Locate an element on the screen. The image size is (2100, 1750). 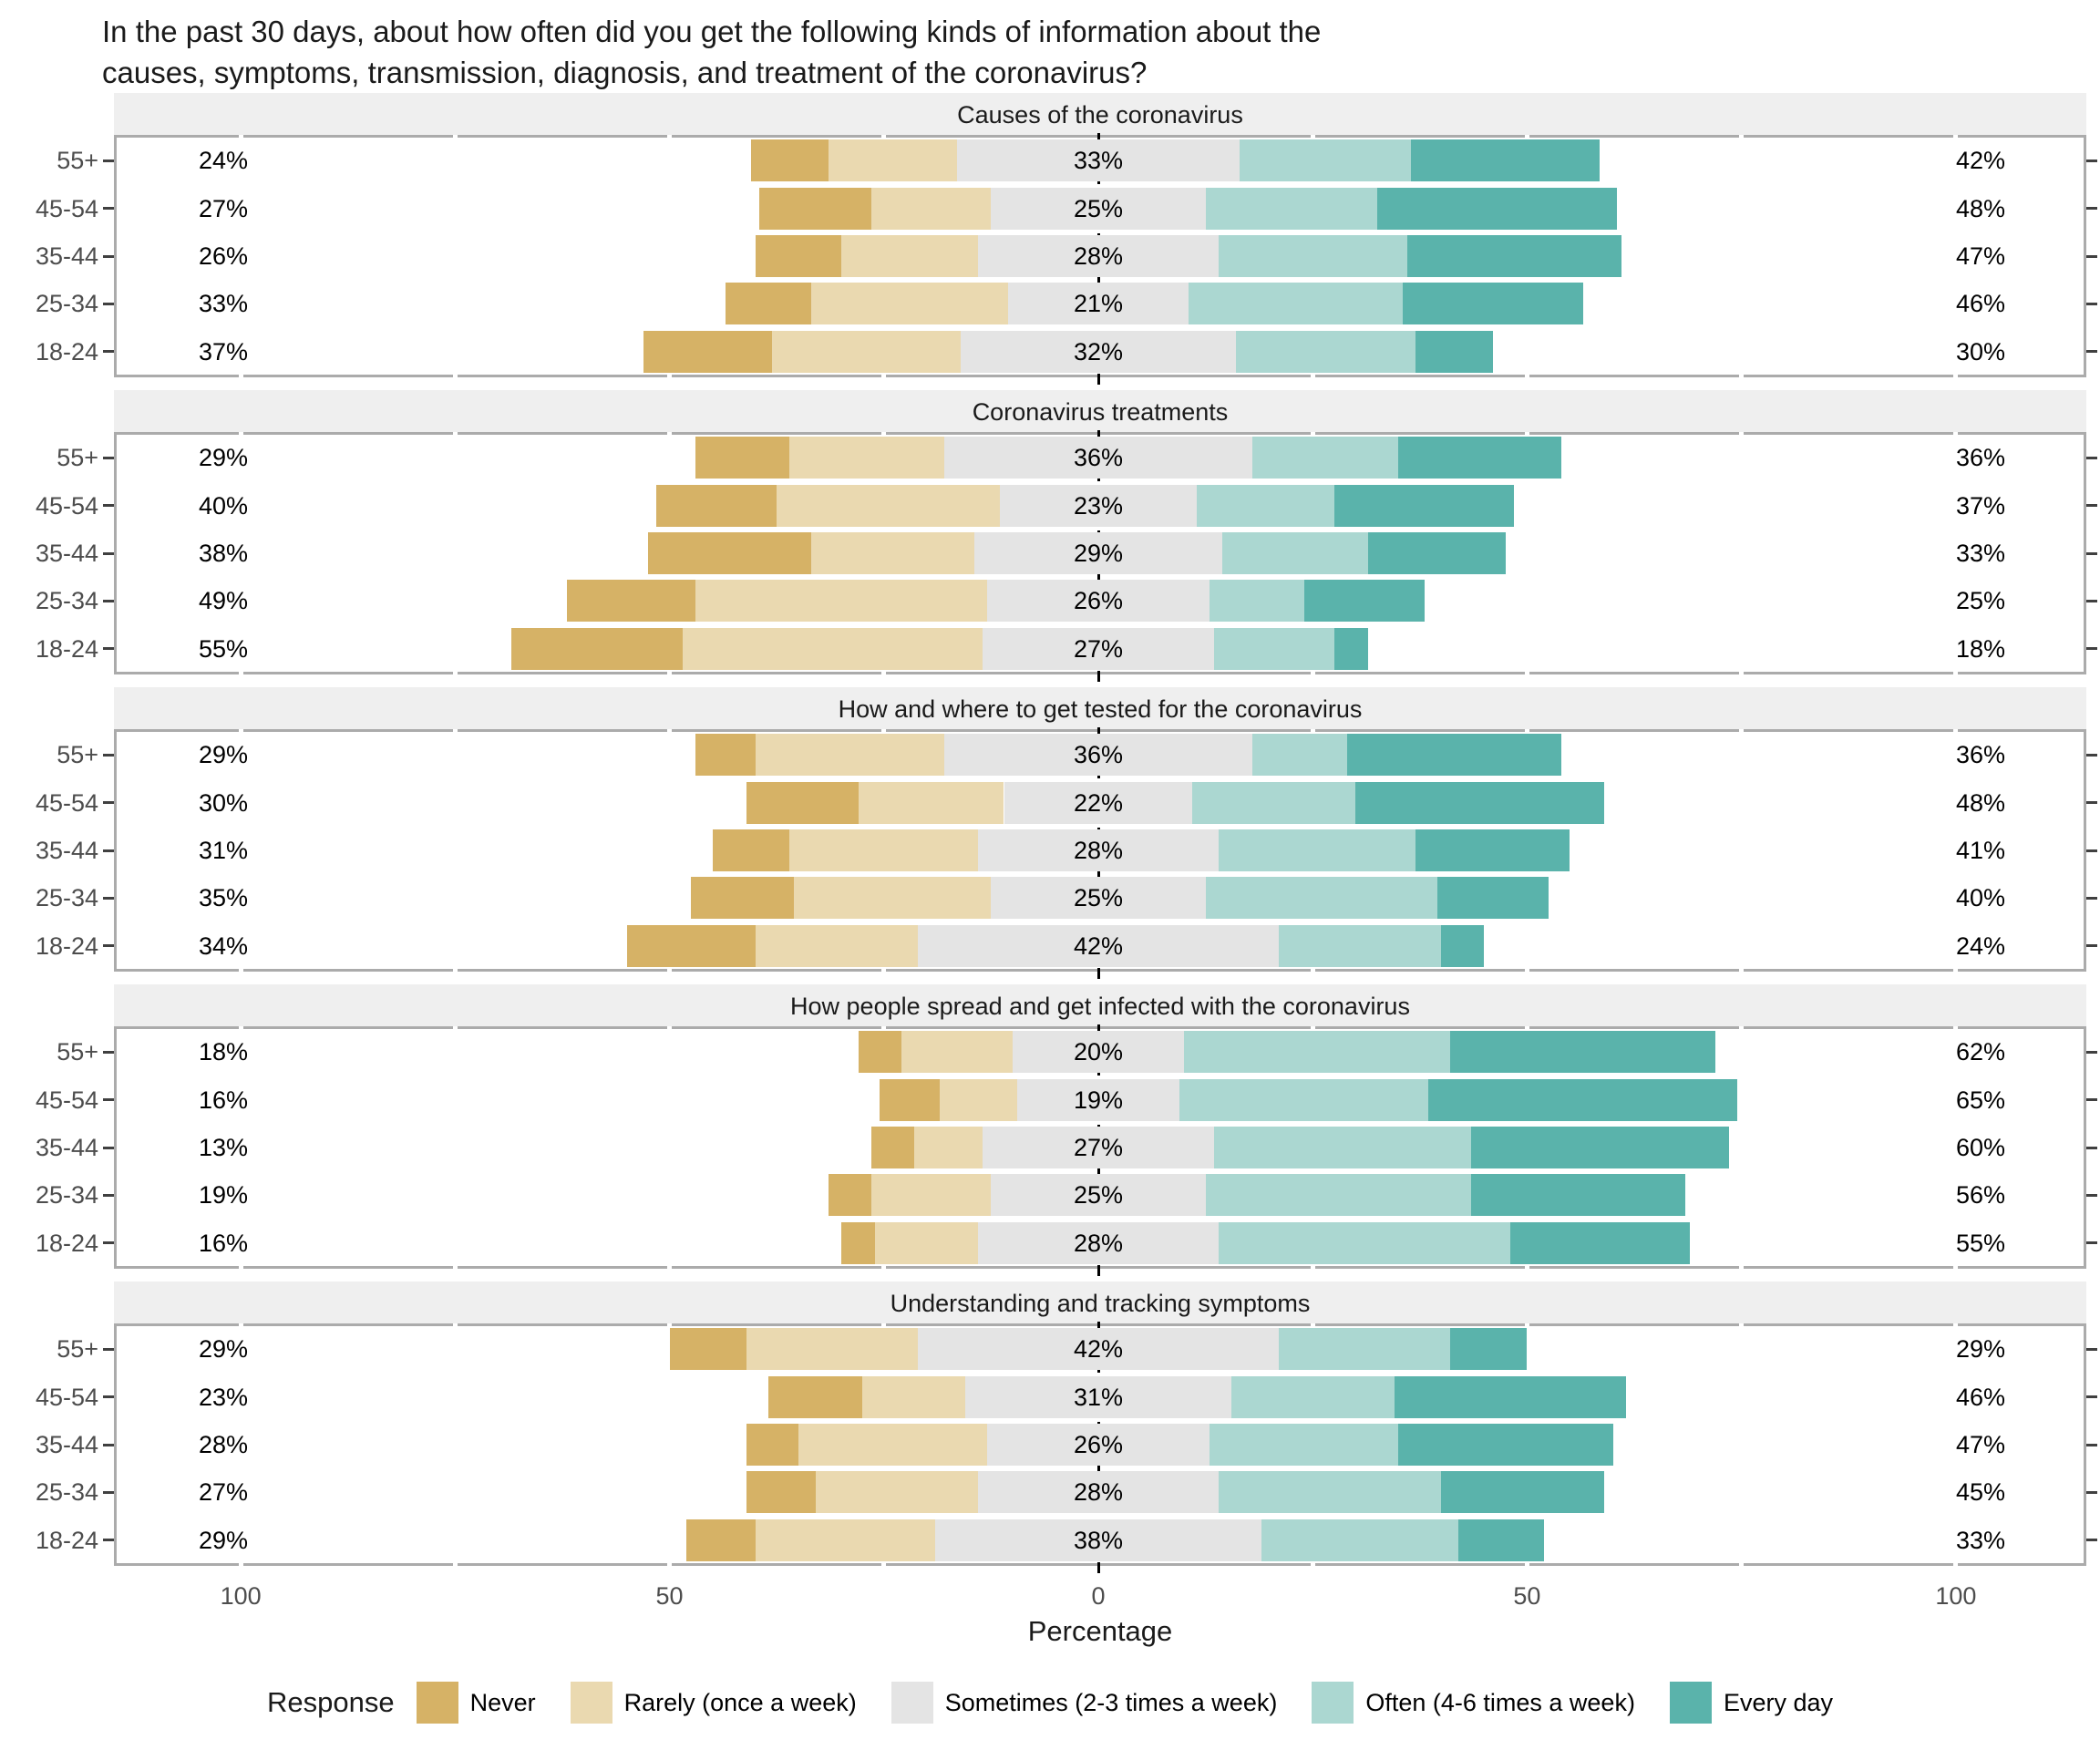
label-right: 62% is located at coordinates (1980, 1052).